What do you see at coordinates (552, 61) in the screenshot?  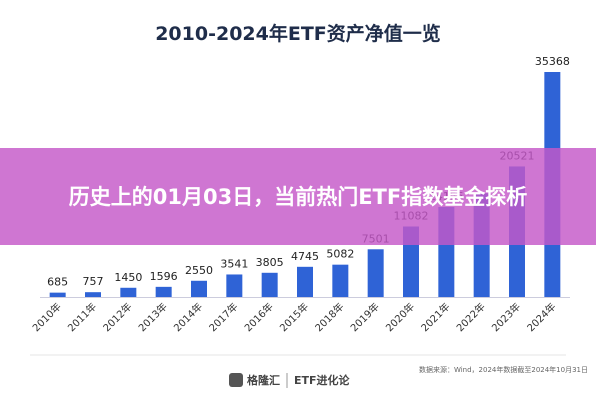 I see `value-label: 35368` at bounding box center [552, 61].